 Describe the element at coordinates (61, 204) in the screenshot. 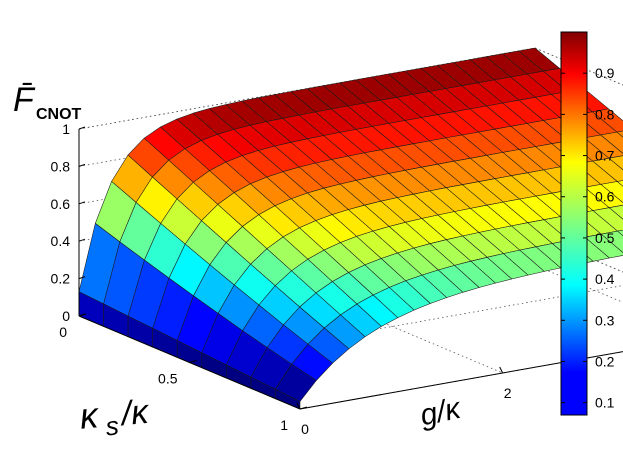

I see `z-tick-label: 0.6` at that location.